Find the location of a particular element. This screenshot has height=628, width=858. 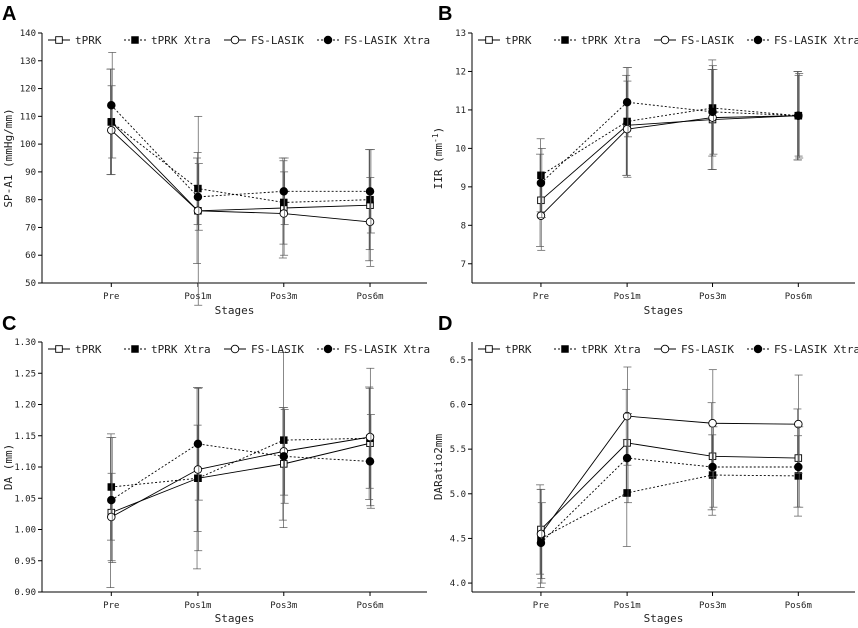

x-tick-label: Pos1m is located at coordinates (627, 606).